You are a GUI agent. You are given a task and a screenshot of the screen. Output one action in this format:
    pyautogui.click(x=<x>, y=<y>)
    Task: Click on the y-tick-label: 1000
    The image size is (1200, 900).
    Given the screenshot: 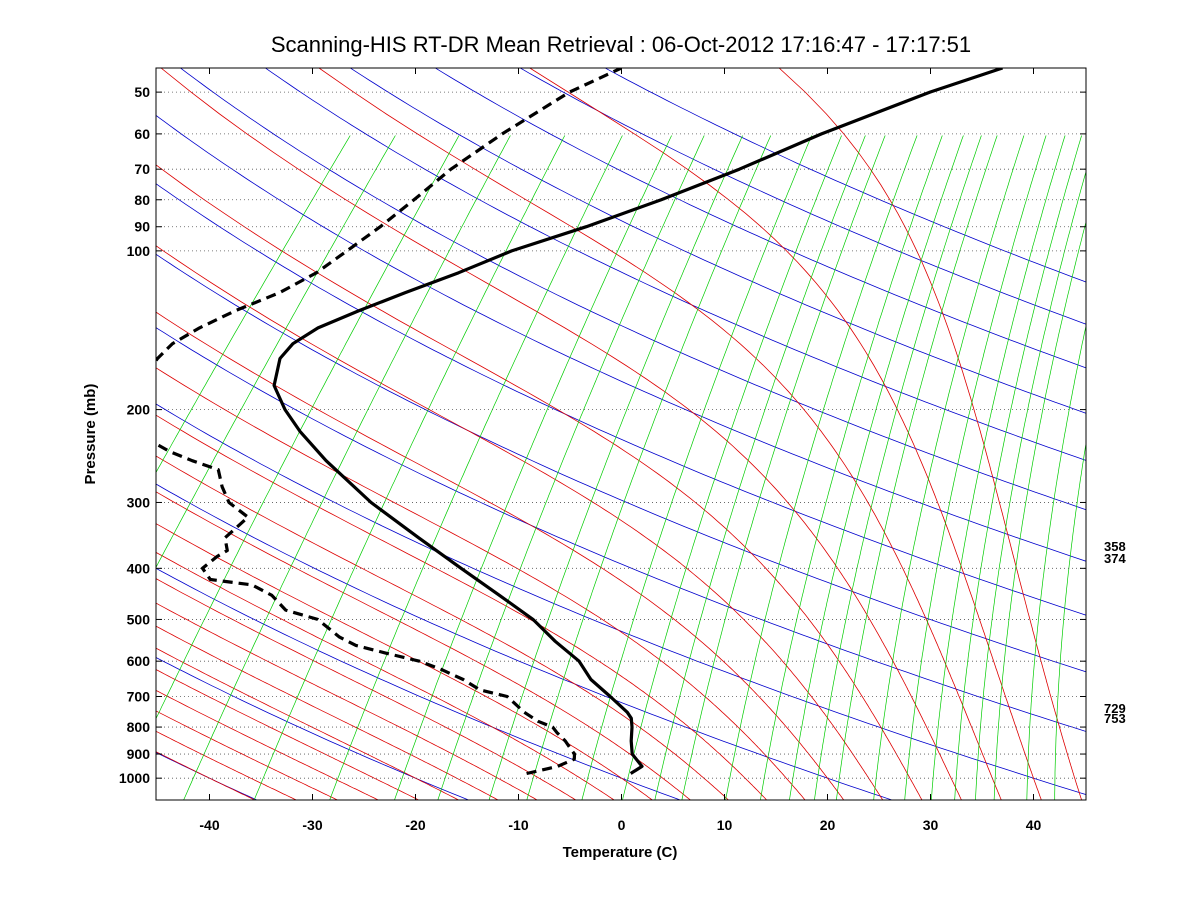 What is the action you would take?
    pyautogui.click(x=134, y=778)
    